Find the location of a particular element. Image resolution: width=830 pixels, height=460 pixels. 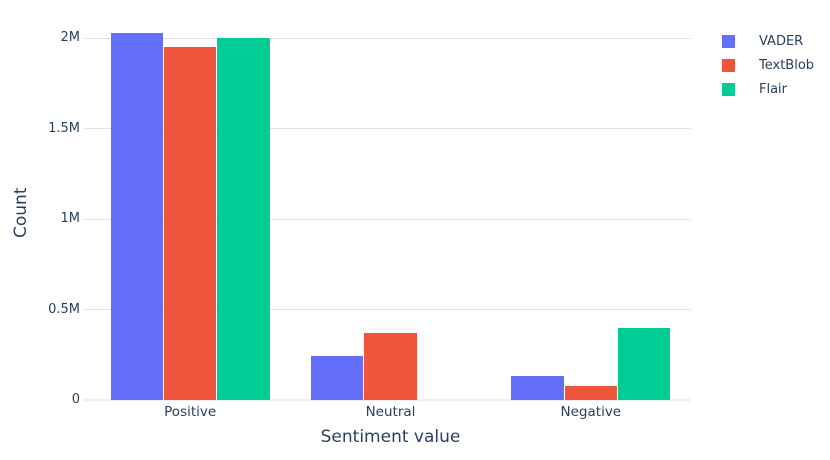

y-tick-label: 0.5M is located at coordinates (64, 309).